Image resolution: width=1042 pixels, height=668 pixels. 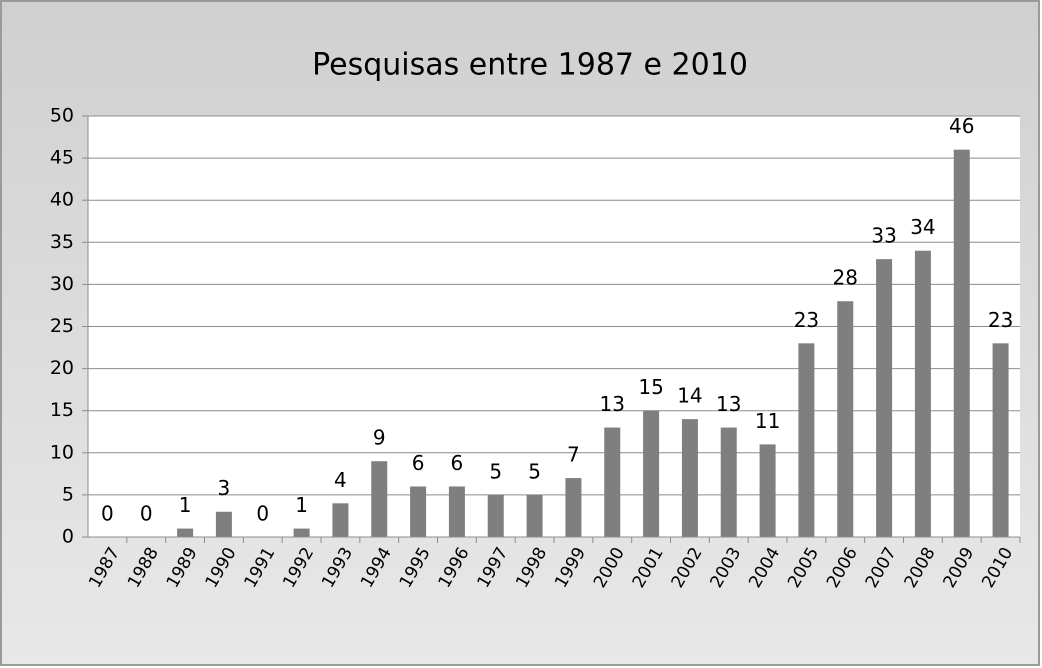 What do you see at coordinates (689, 396) in the screenshot?
I see `data-label: 14` at bounding box center [689, 396].